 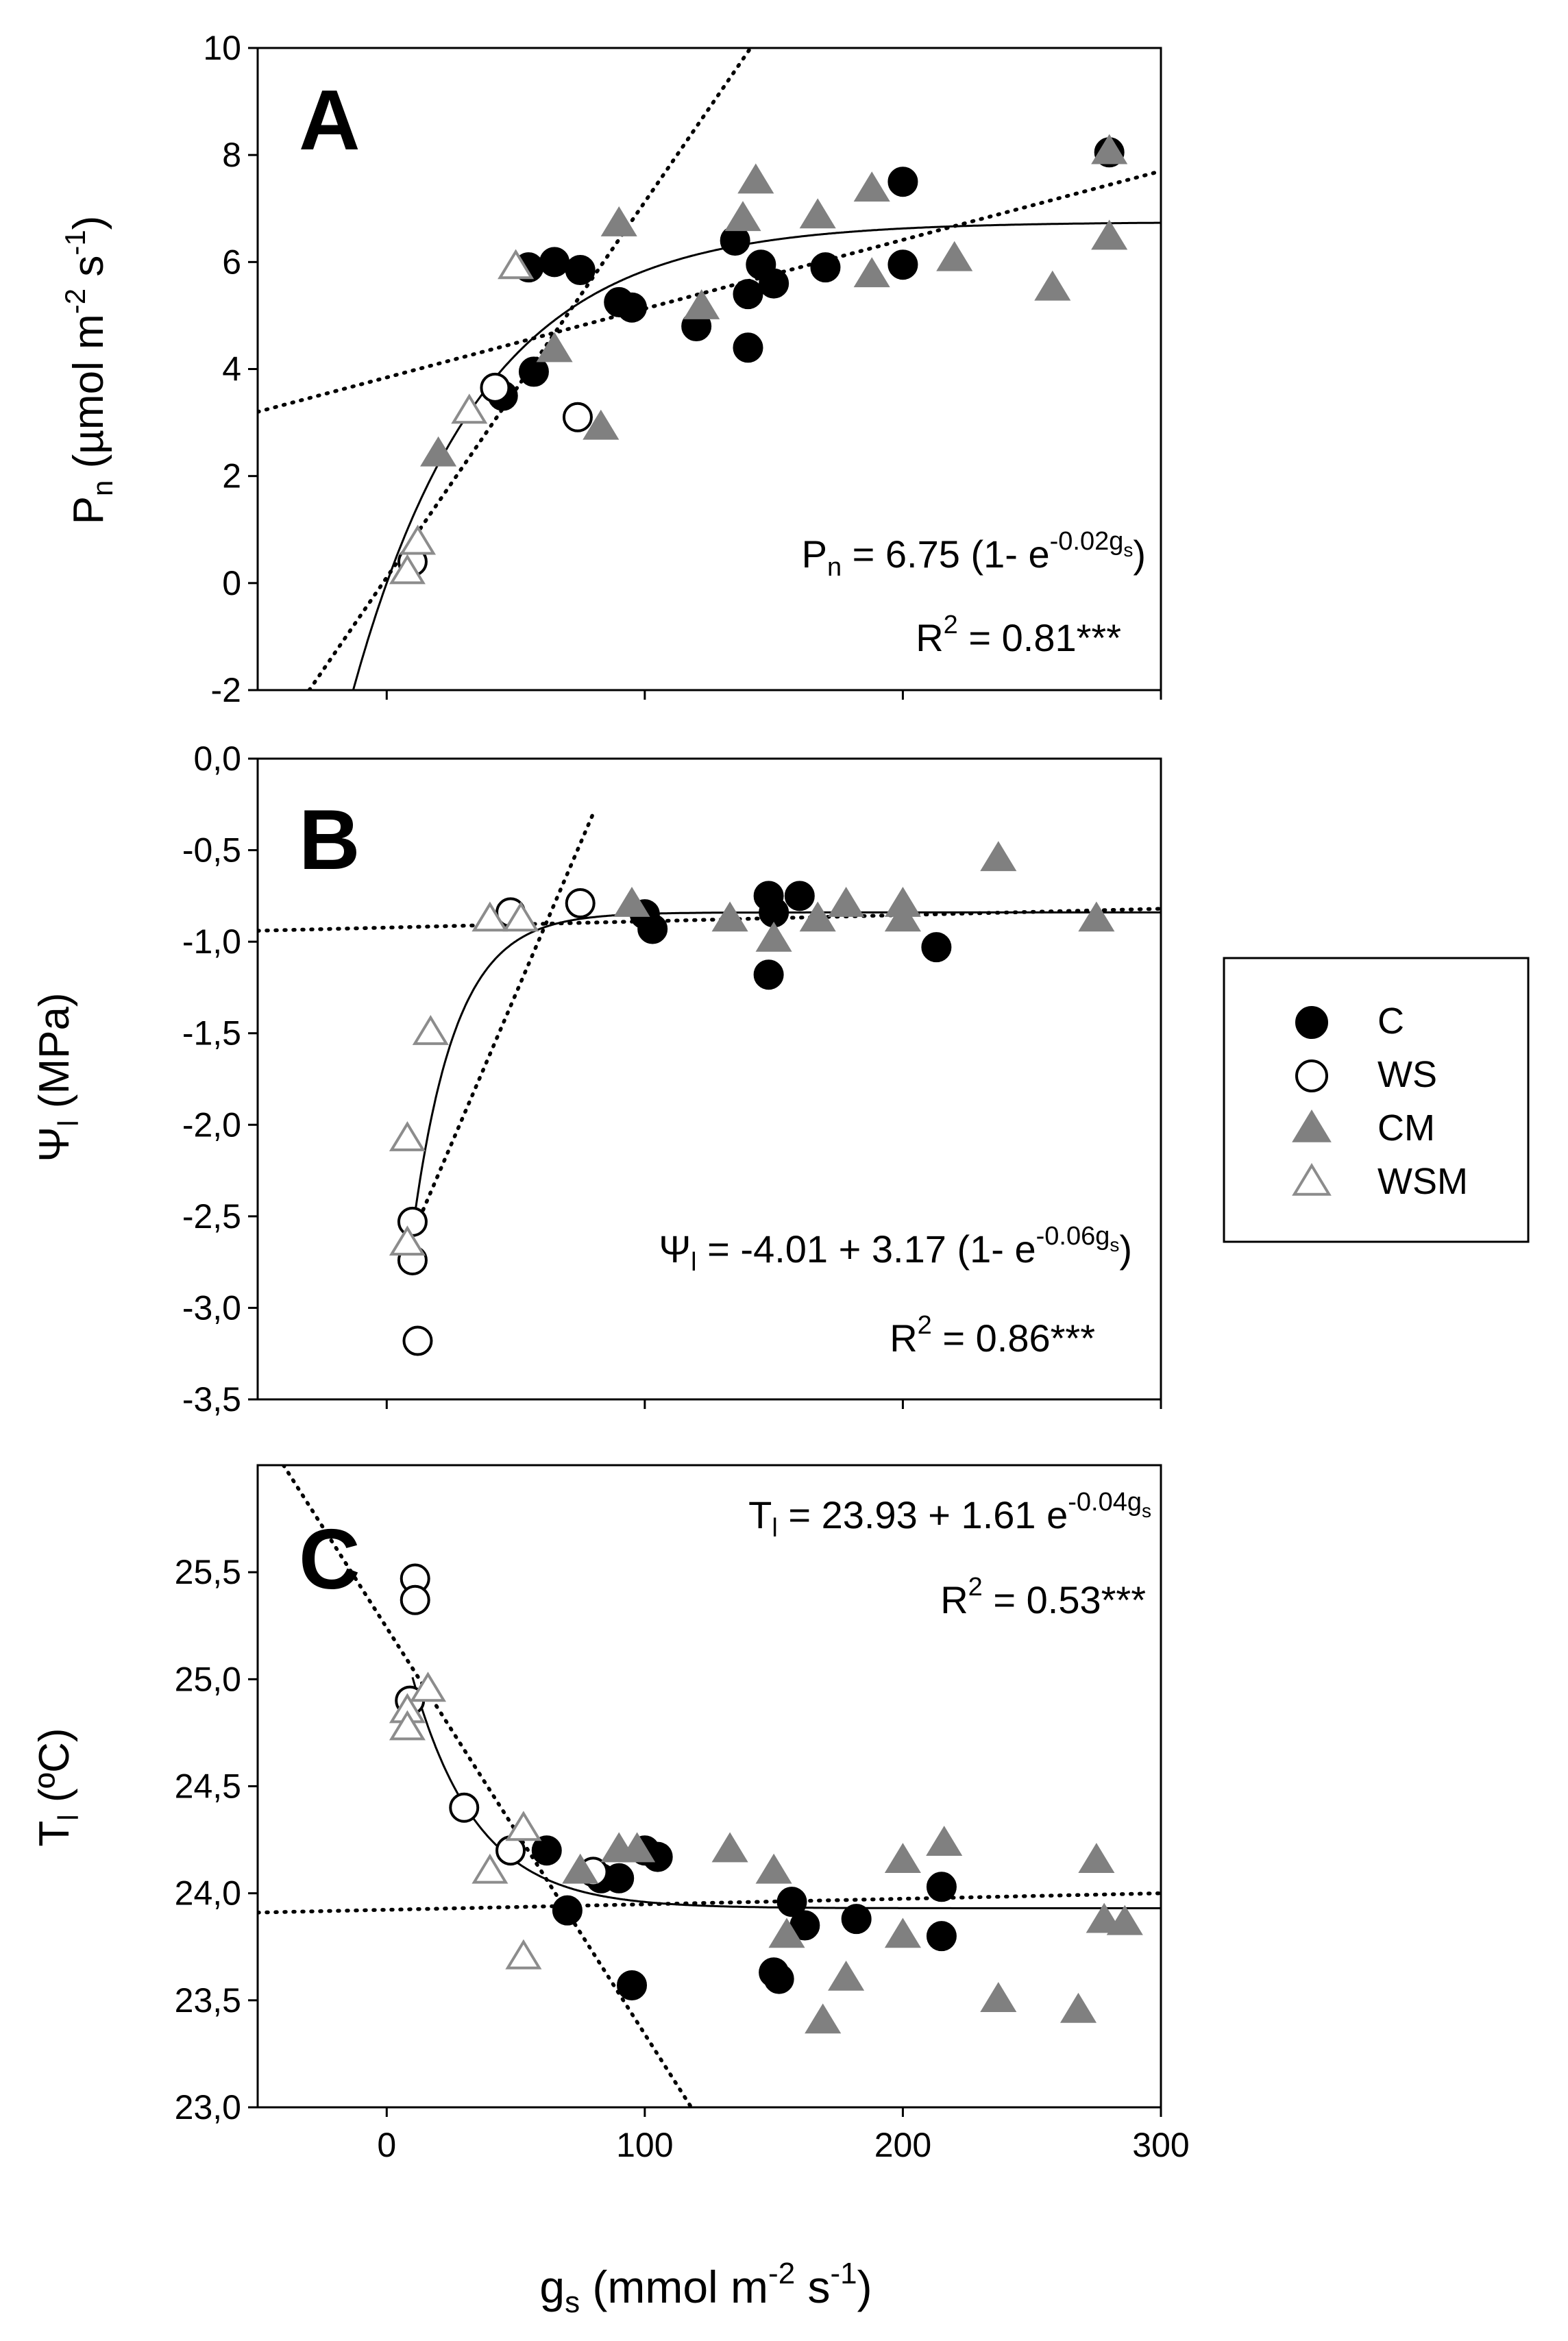 What do you see at coordinates (208, 1894) in the screenshot?
I see `panel-c-ytick-label: 24,0` at bounding box center [208, 1894].